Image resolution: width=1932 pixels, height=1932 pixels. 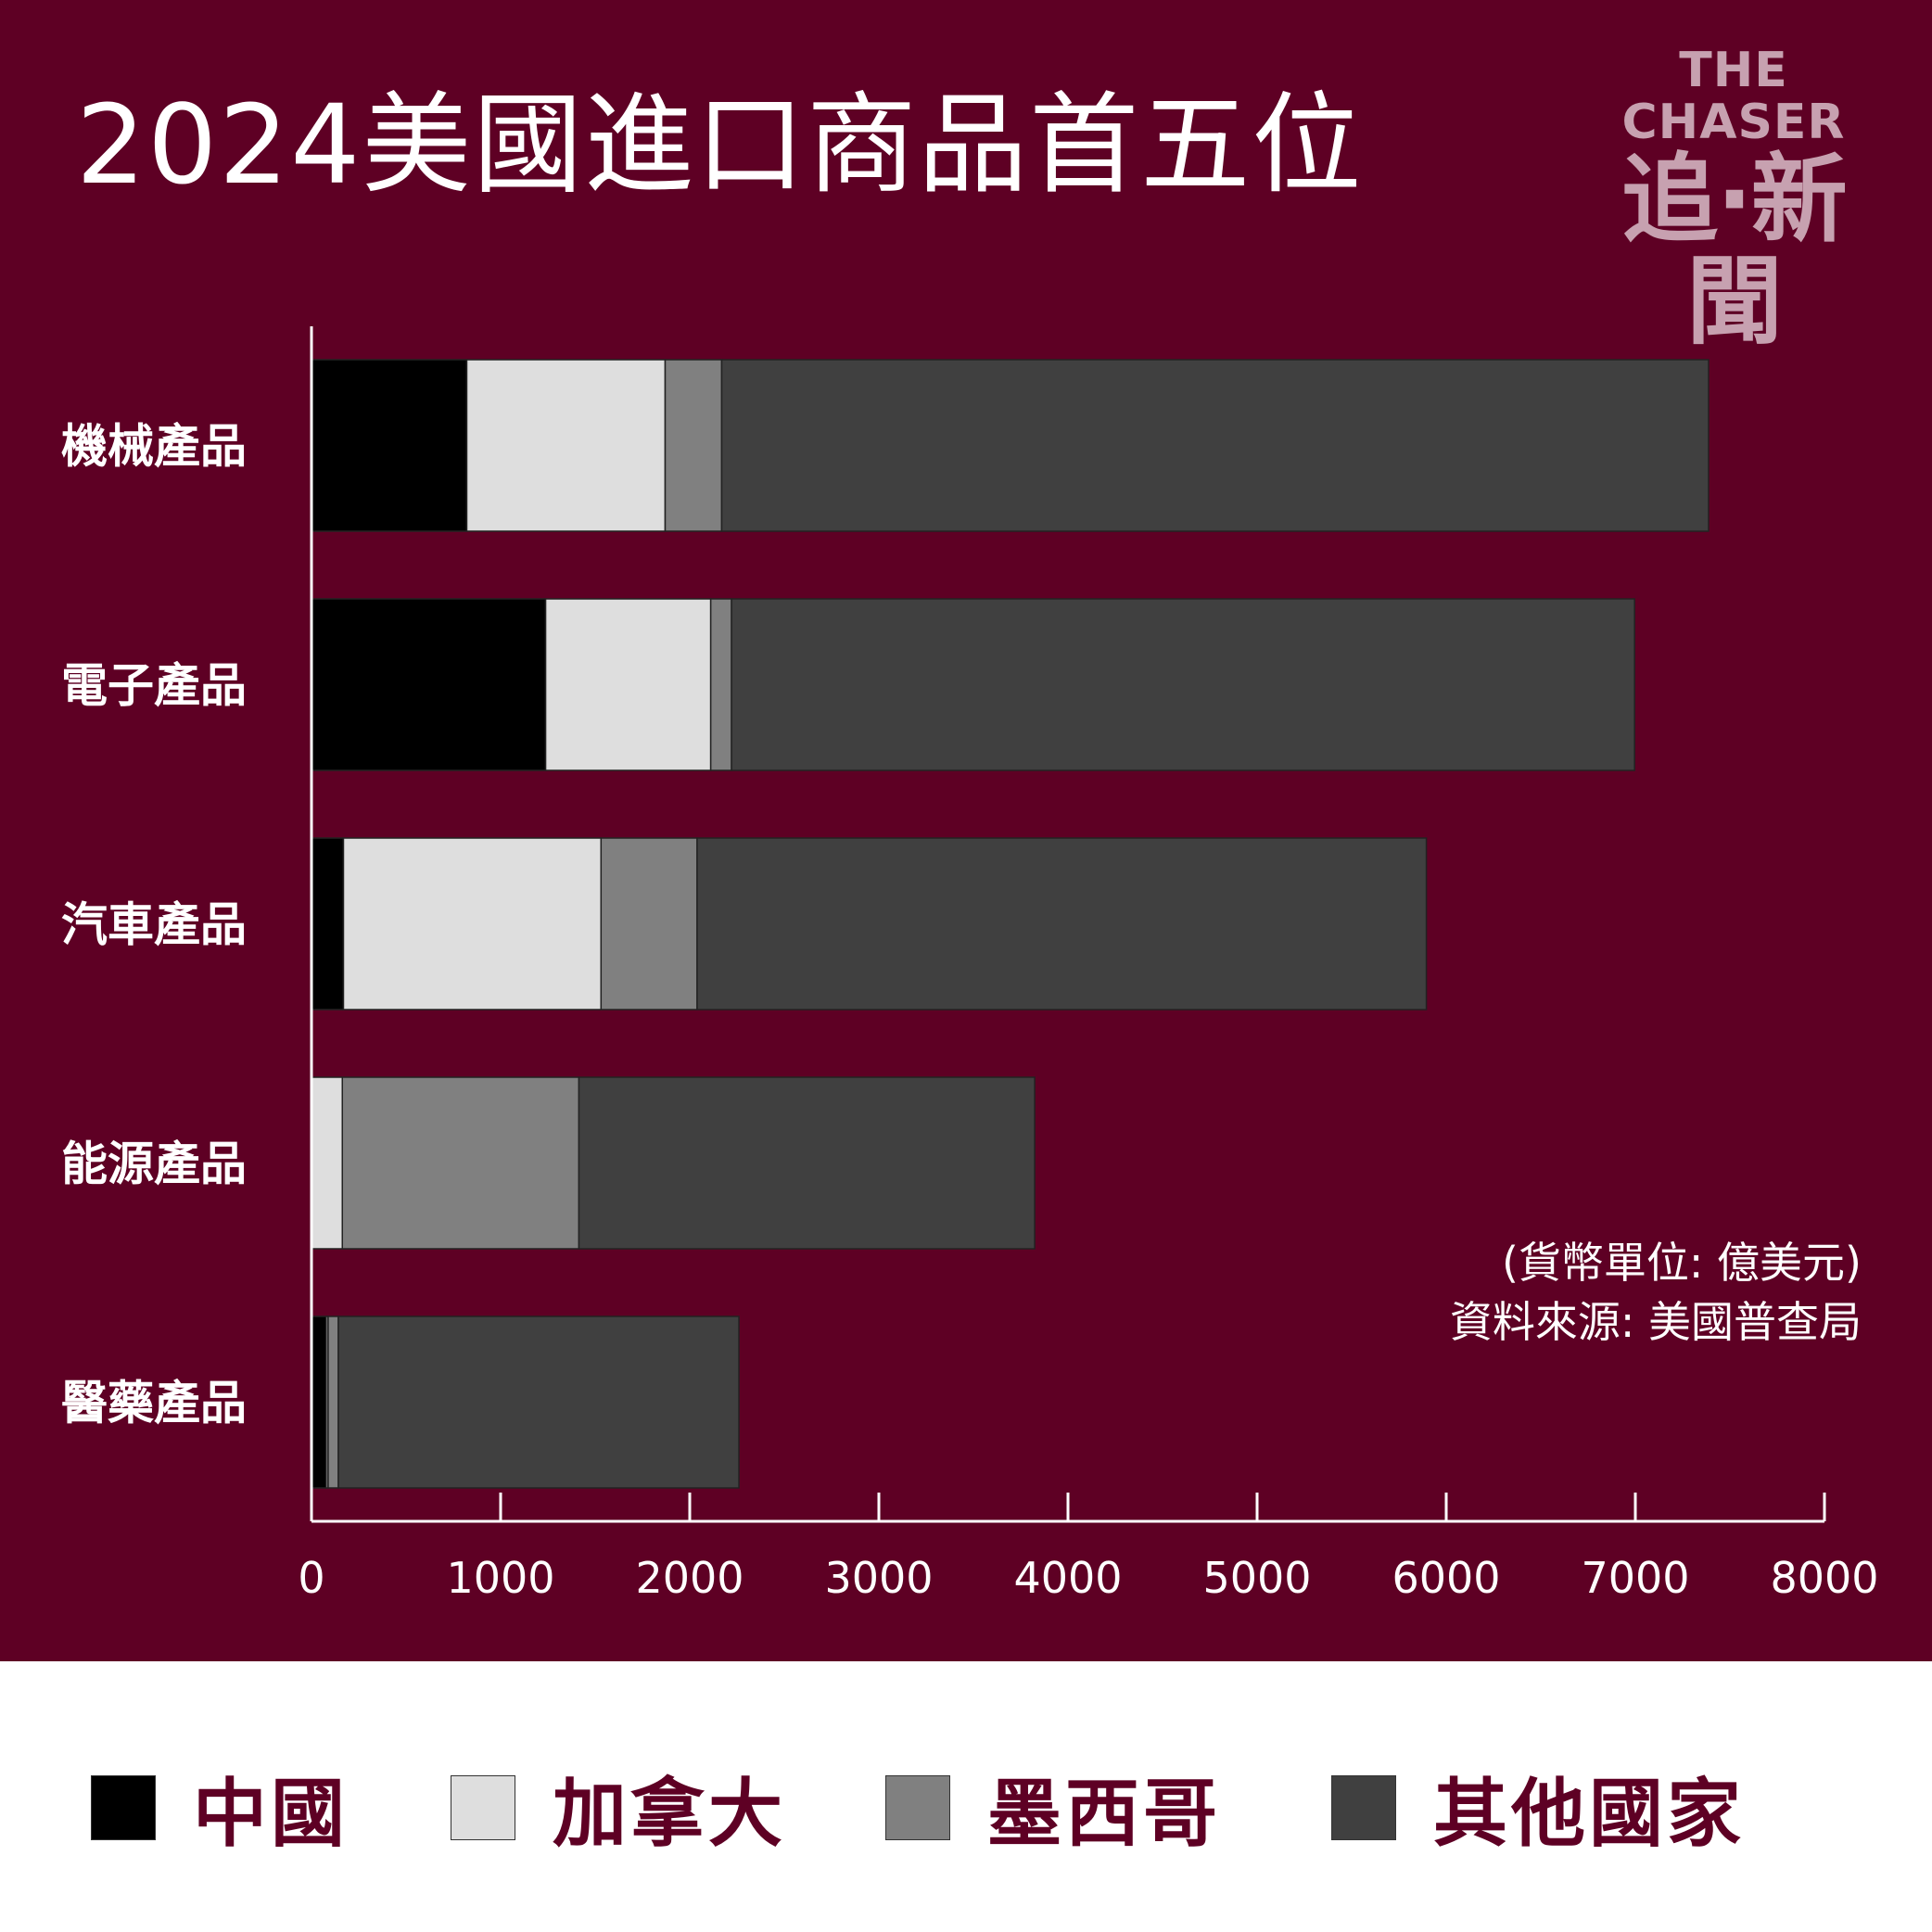 What do you see at coordinates (1681, 1263) in the screenshot?
I see `unit-note: (貨幣單位: 億美元)` at bounding box center [1681, 1263].